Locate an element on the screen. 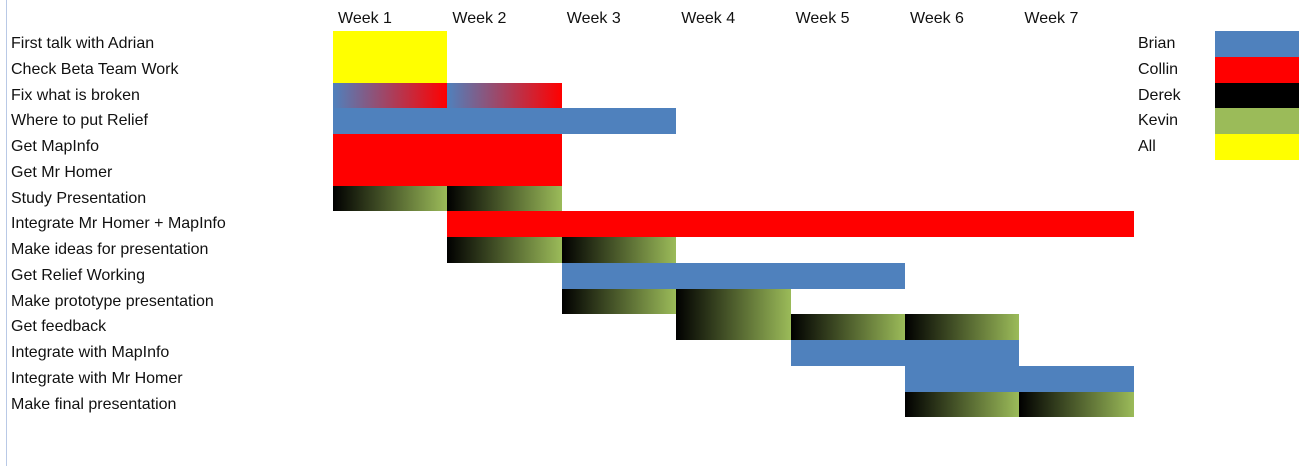  week-header-5: Week 5 is located at coordinates (822, 18).